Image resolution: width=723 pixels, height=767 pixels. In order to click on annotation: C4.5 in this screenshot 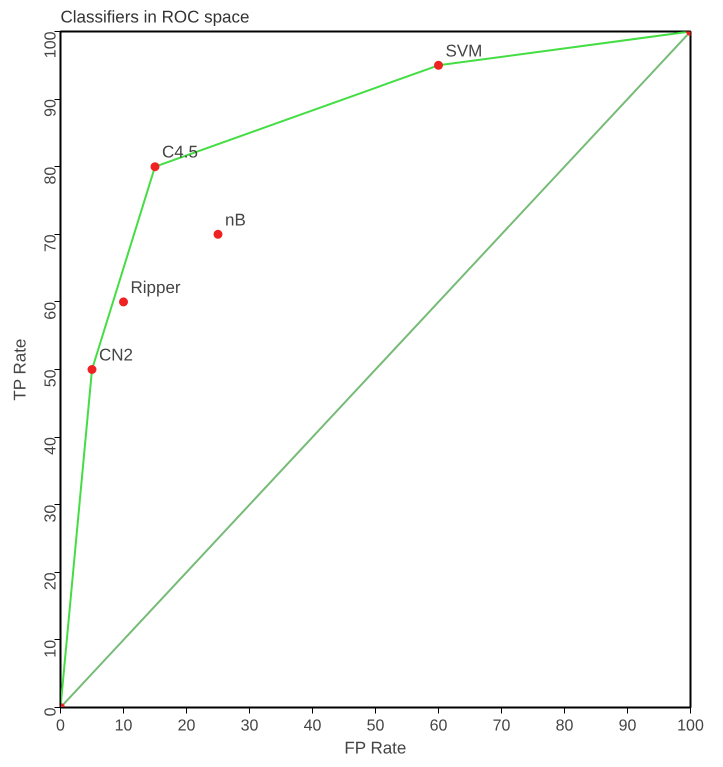, I will do `click(180, 152)`.